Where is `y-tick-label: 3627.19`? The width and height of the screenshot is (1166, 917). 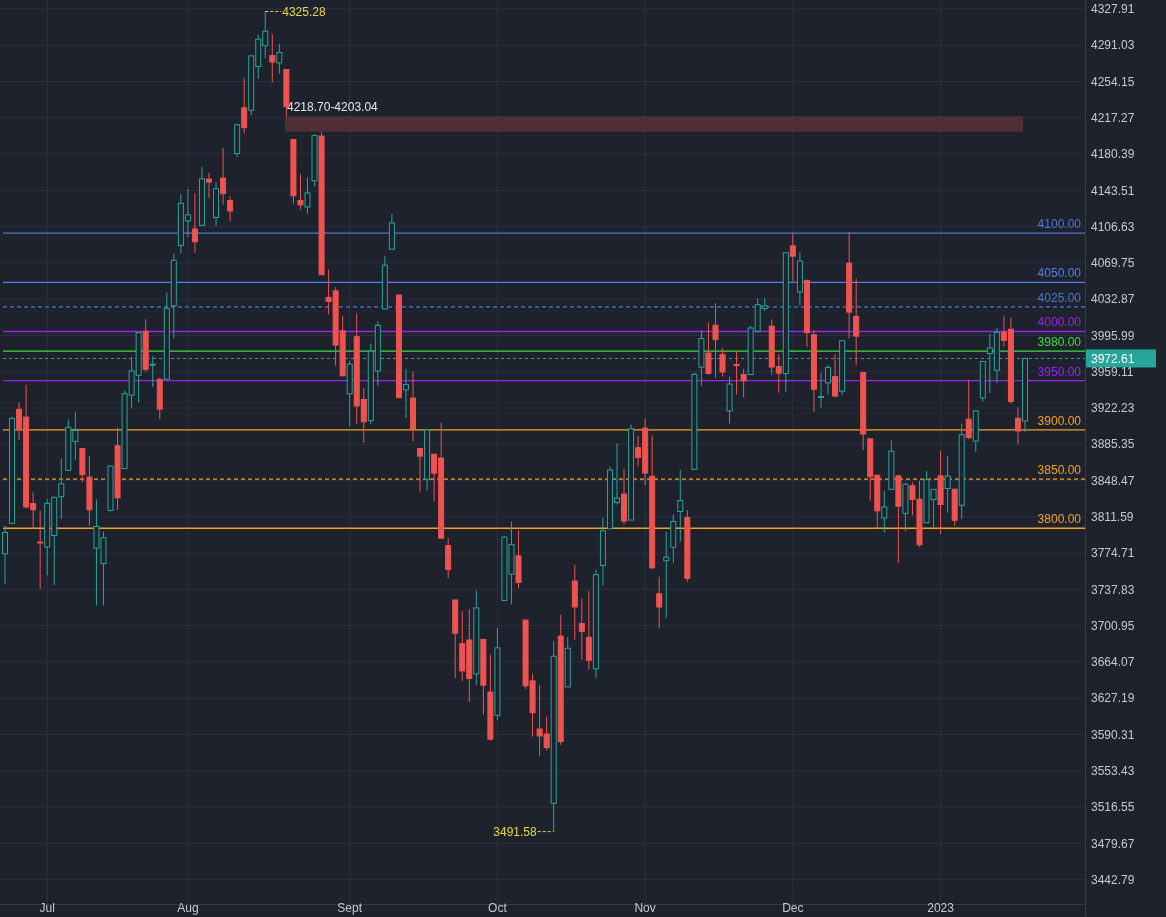 y-tick-label: 3627.19 is located at coordinates (1113, 698).